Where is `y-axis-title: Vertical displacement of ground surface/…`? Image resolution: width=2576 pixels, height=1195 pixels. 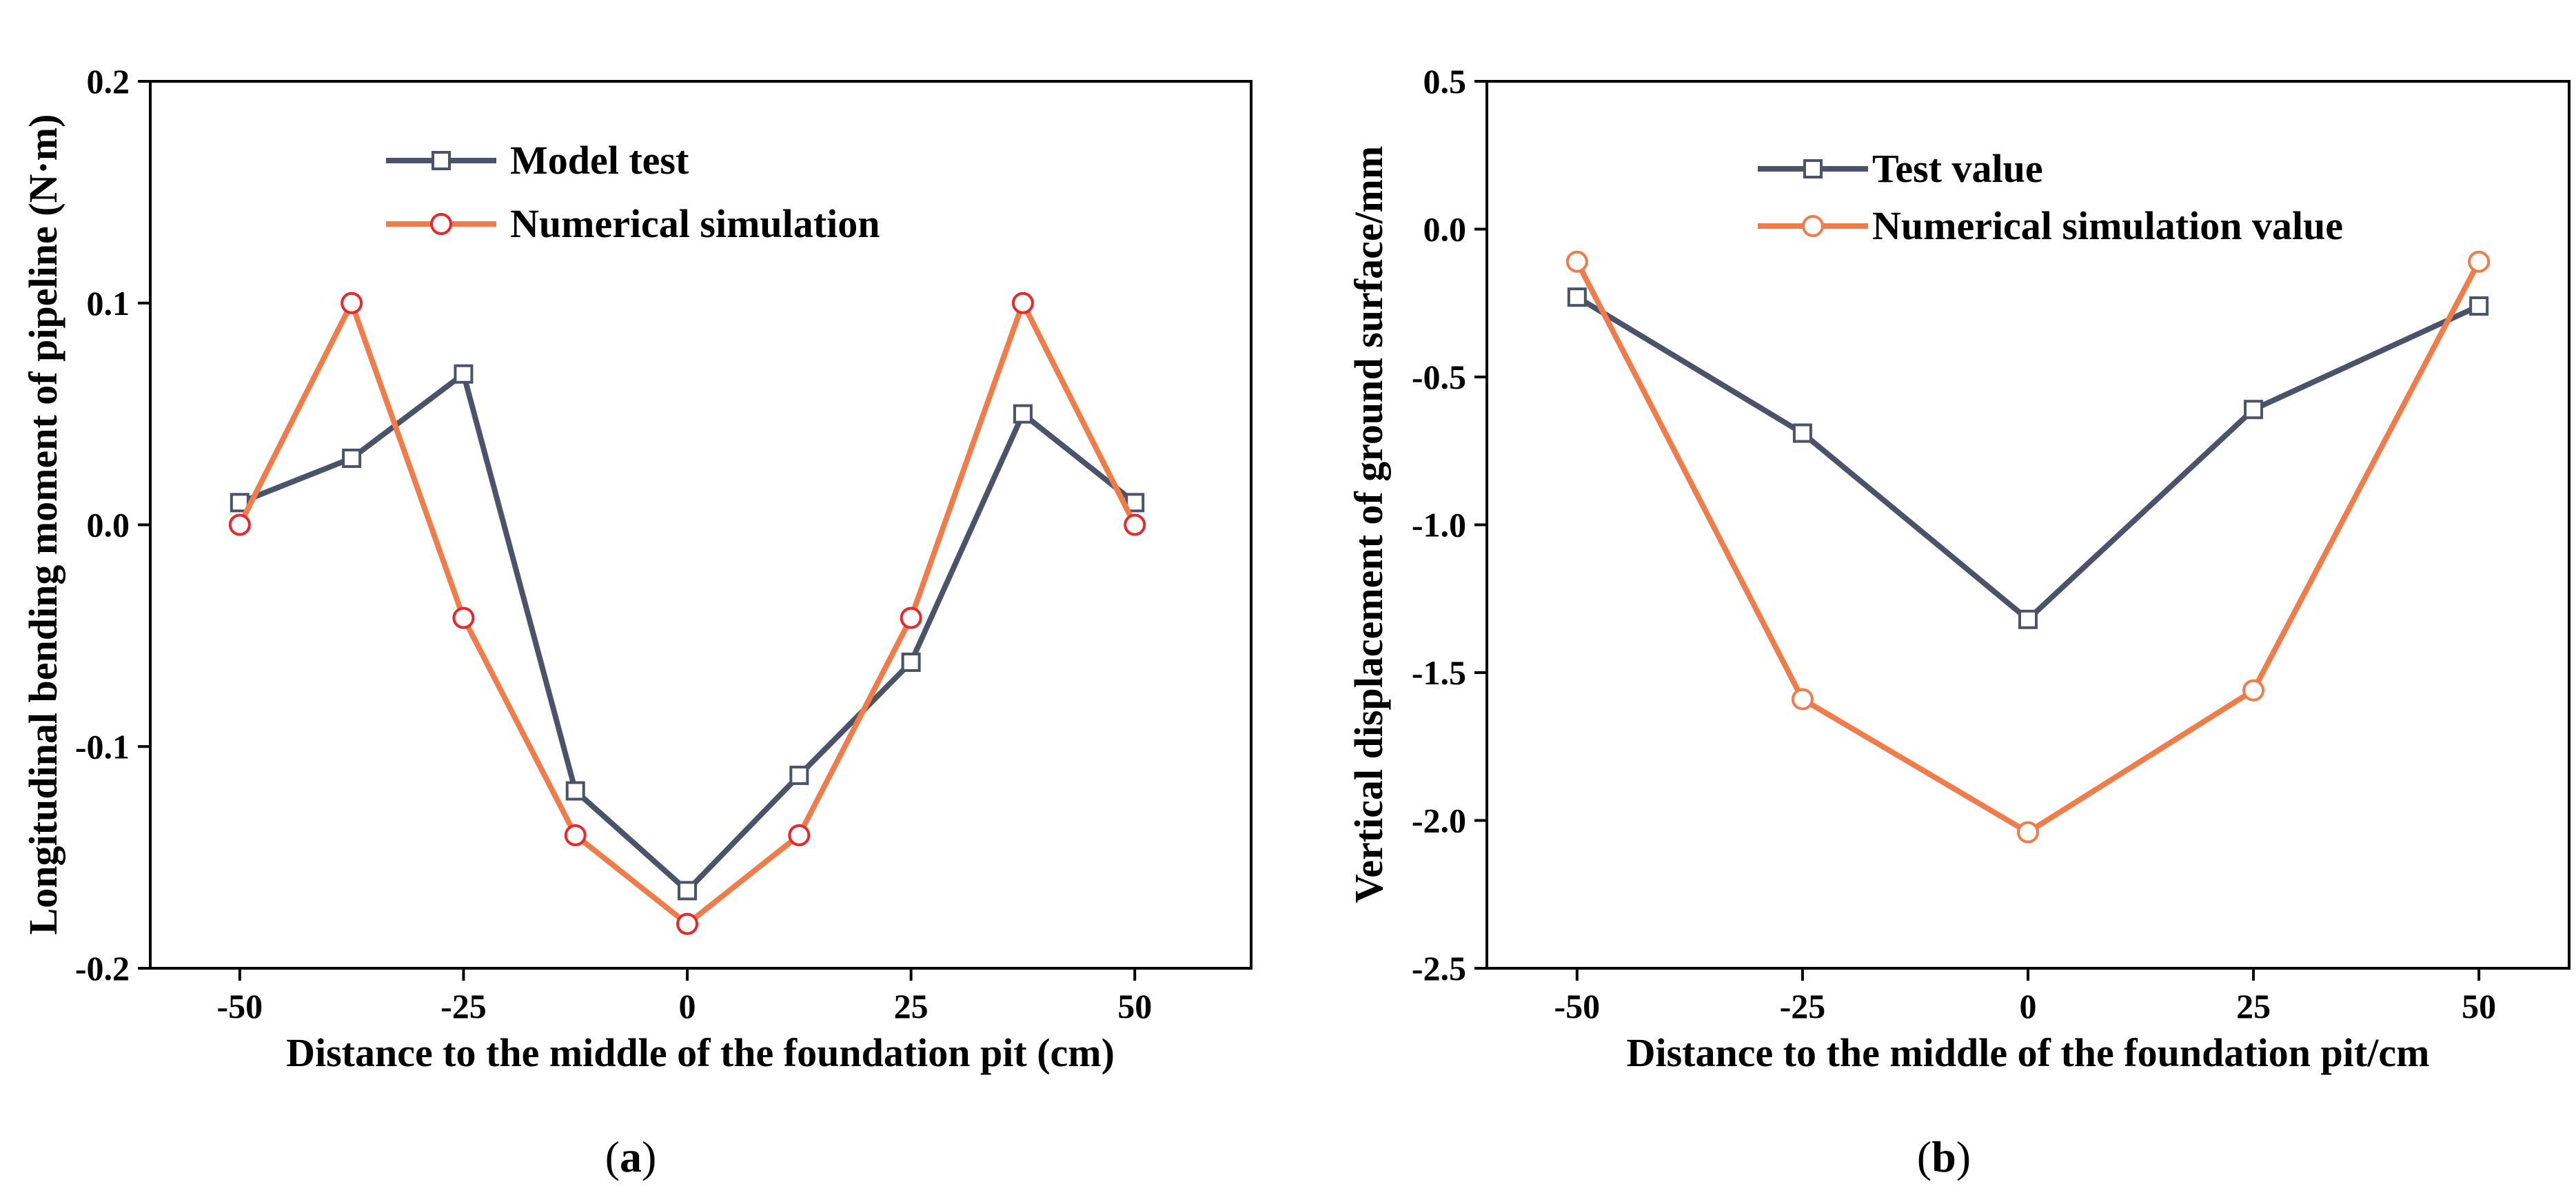 y-axis-title: Vertical displacement of ground surface/… is located at coordinates (1368, 524).